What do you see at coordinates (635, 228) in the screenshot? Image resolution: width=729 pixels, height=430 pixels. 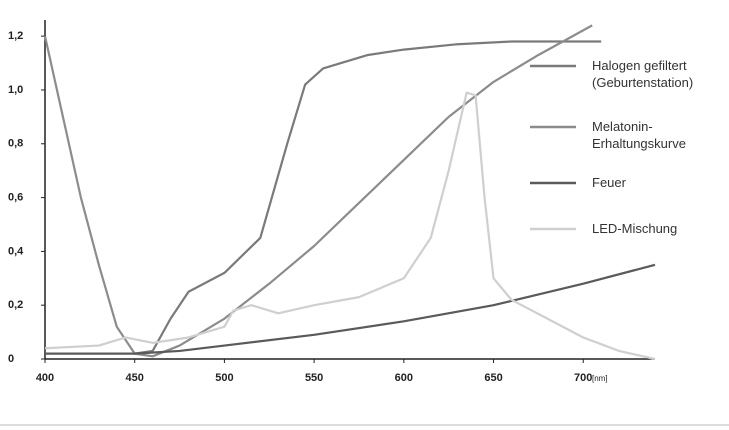 I see `legend-label: LED-Mischung` at bounding box center [635, 228].